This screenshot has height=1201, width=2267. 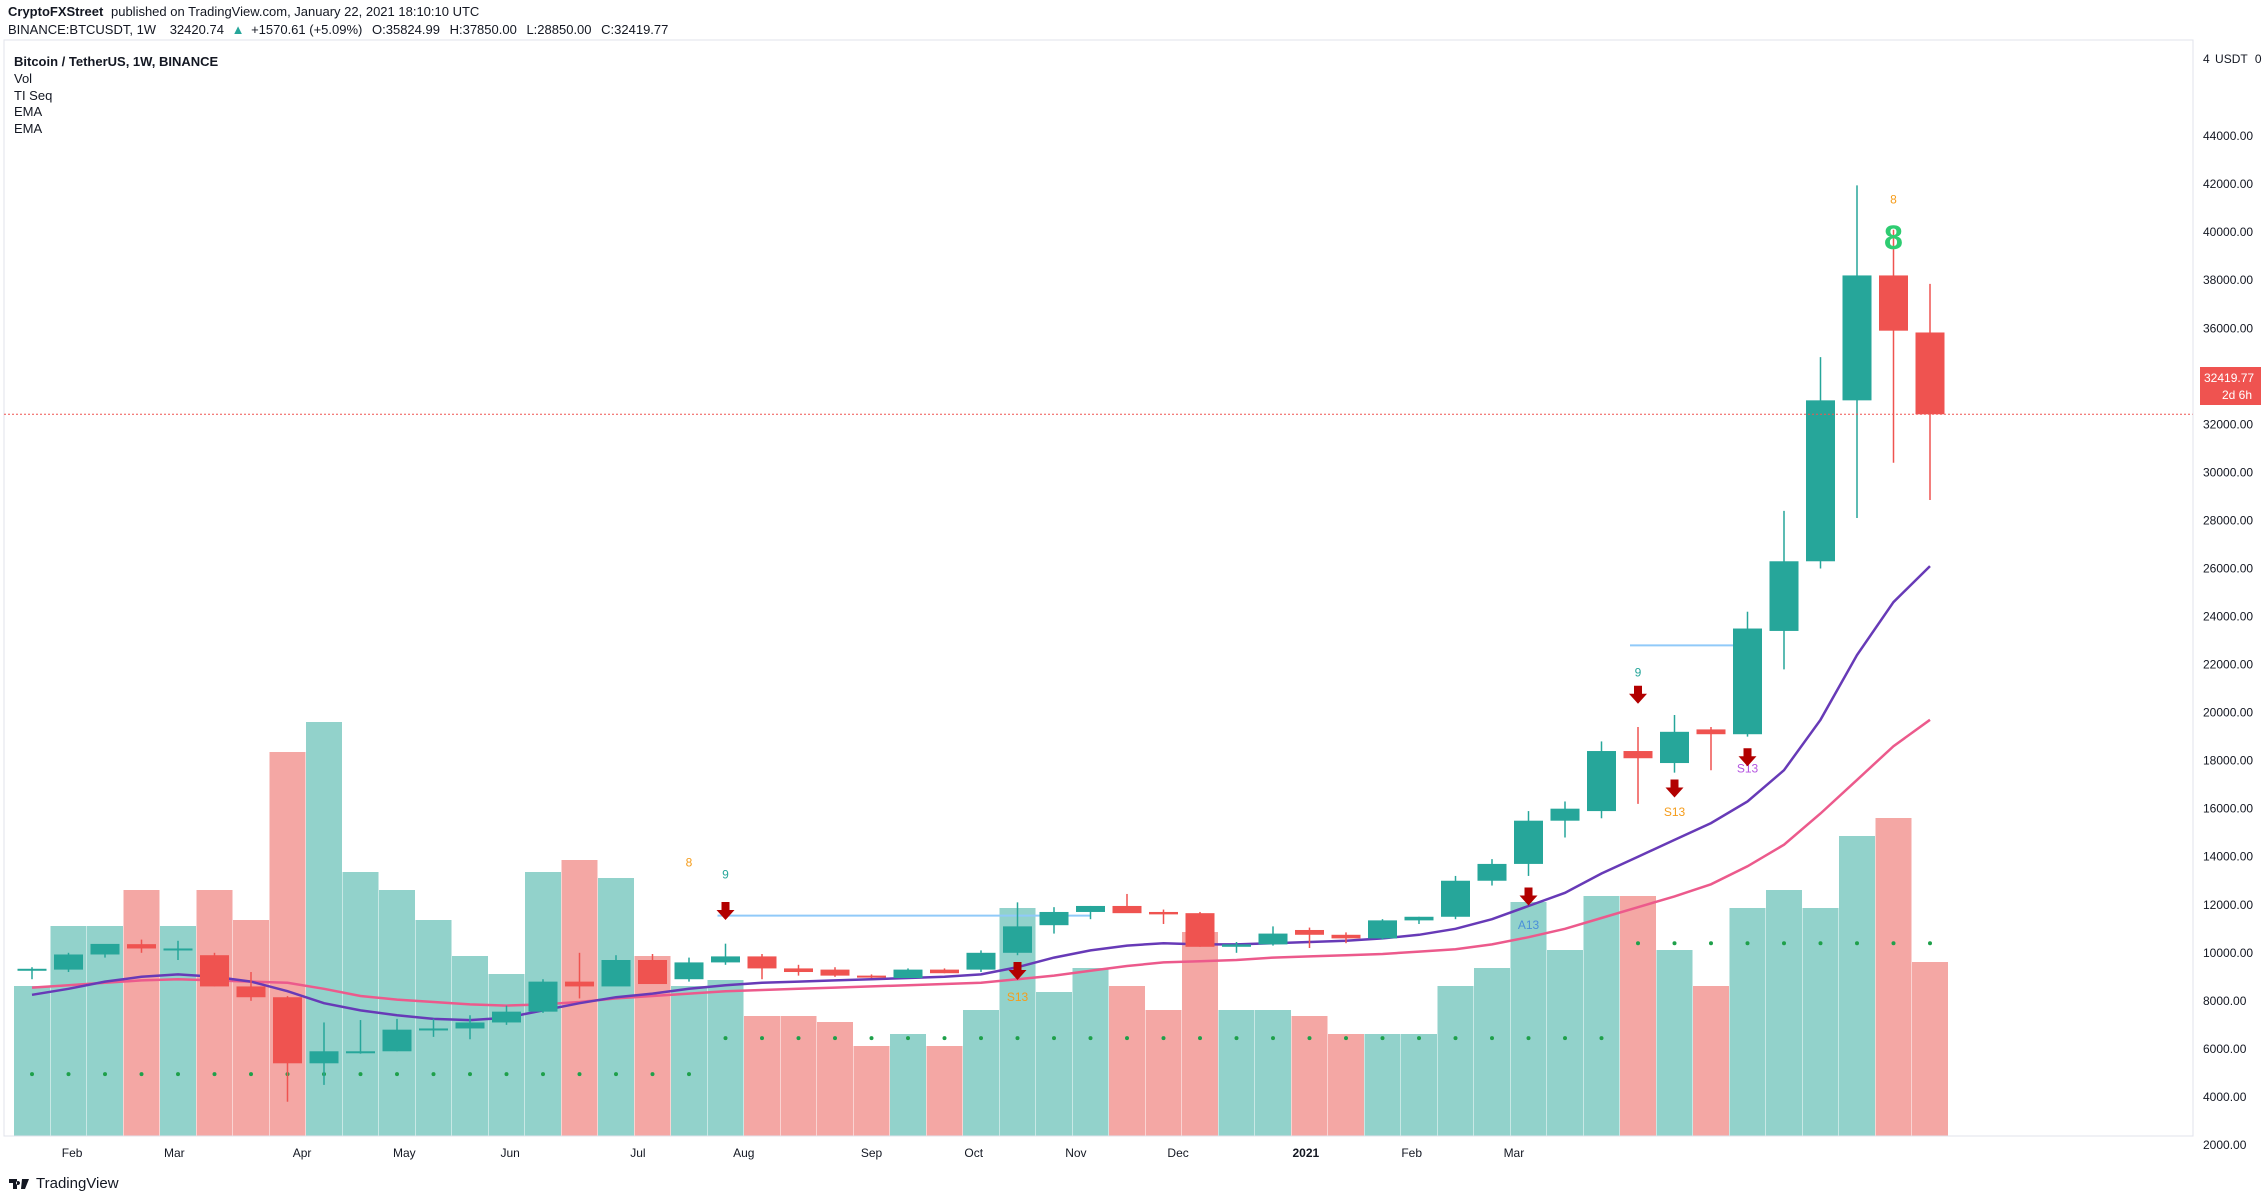 I want to click on resistance-levels, so click(x=1232, y=780).